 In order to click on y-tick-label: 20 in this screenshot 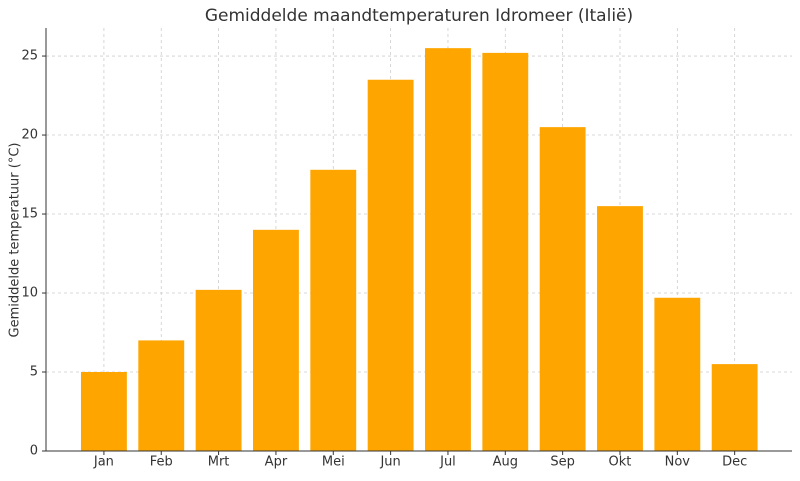, I will do `click(29, 135)`.